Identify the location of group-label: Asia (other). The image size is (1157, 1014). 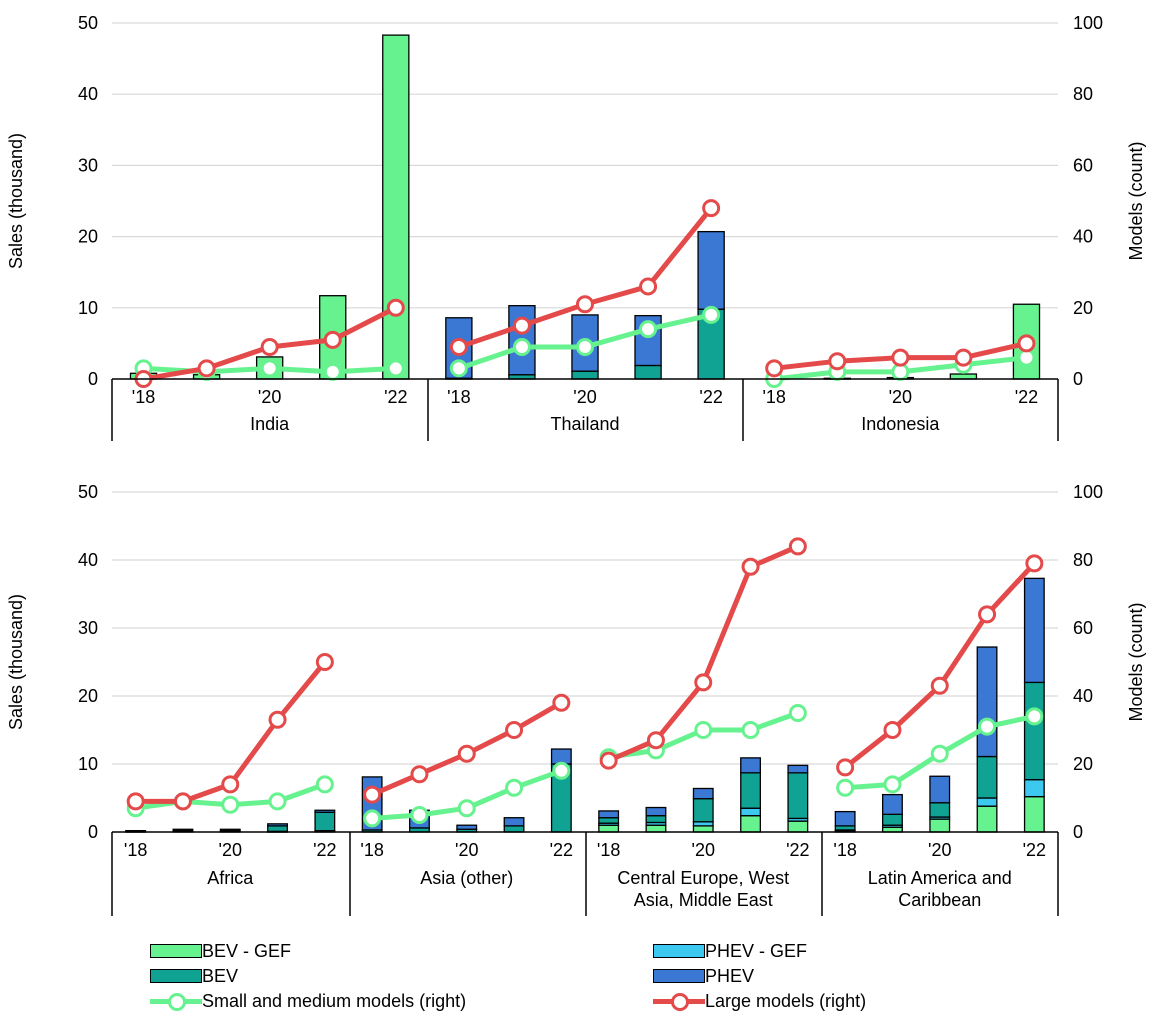
(466, 878).